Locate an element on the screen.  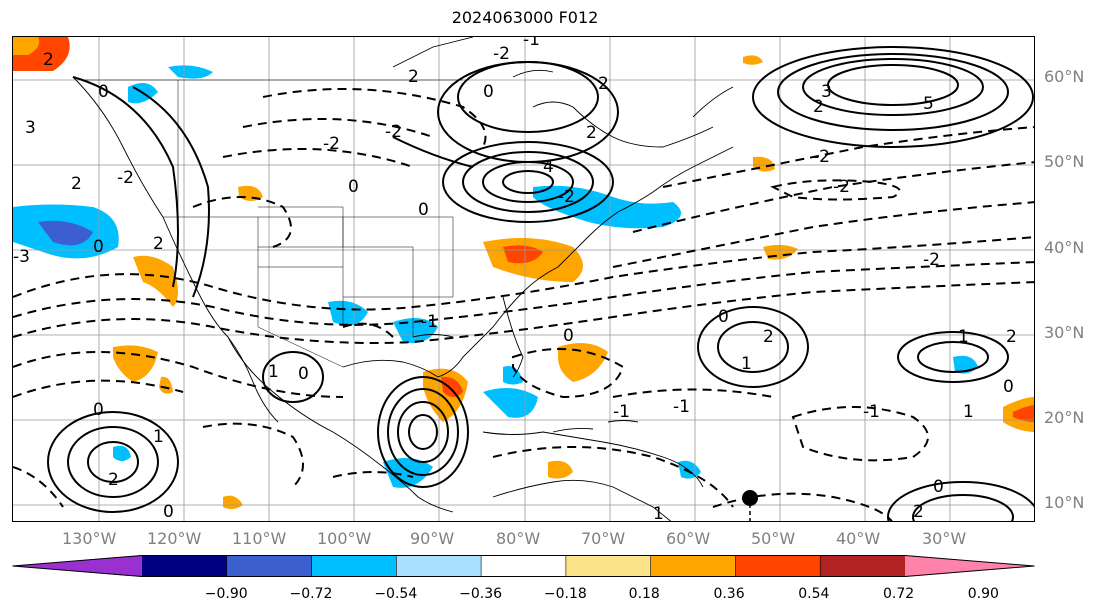
map-title: 2024063000 F012 is located at coordinates (525, 17).